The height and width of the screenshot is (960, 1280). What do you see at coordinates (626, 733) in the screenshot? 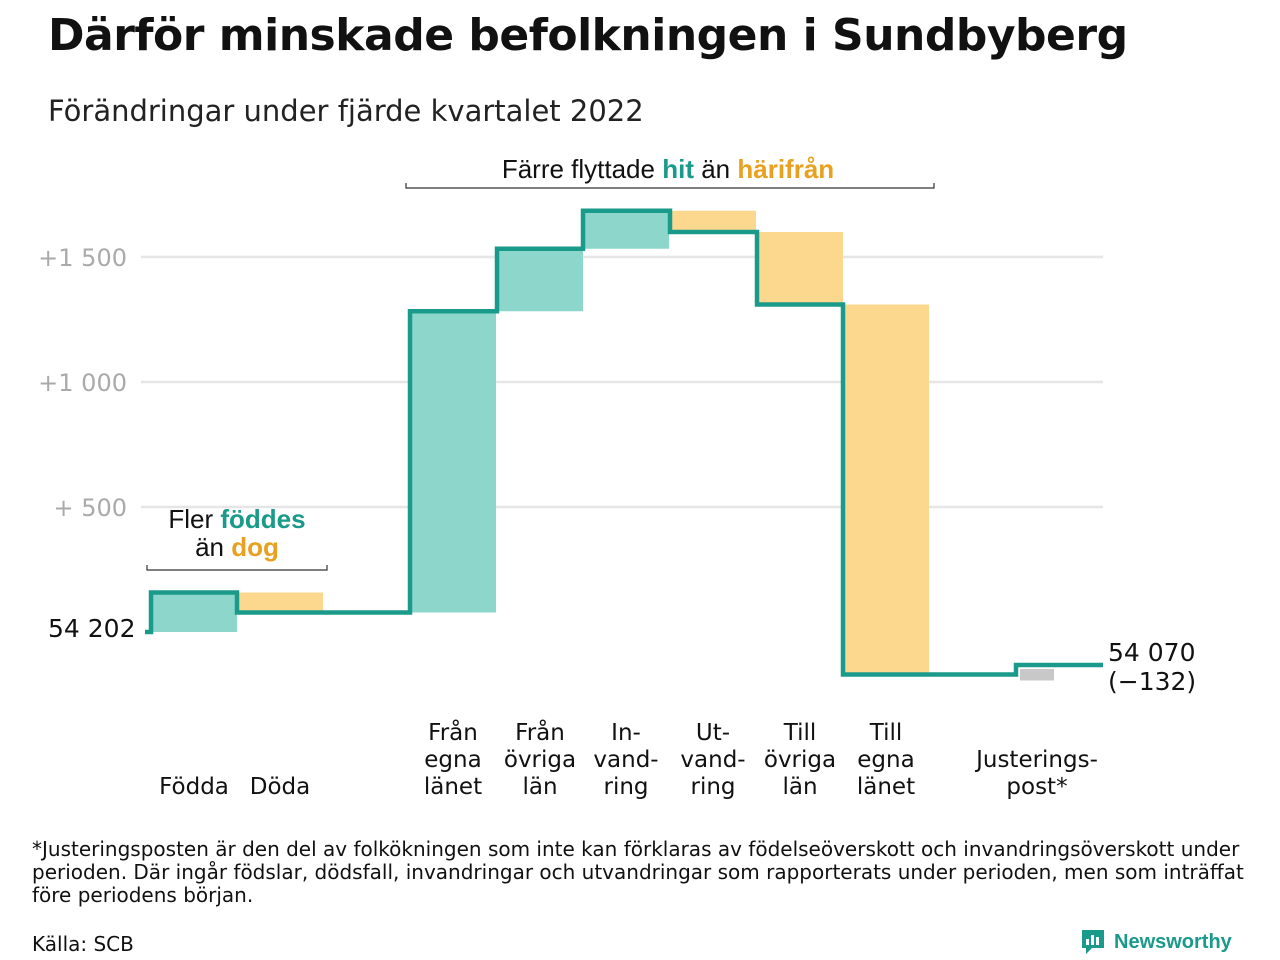
I see `category-label: In-` at bounding box center [626, 733].